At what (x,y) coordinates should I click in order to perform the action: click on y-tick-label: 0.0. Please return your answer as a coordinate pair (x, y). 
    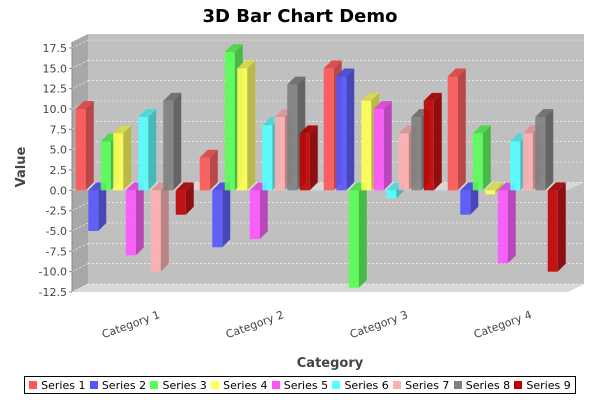
    Looking at the image, I should click on (59, 190).